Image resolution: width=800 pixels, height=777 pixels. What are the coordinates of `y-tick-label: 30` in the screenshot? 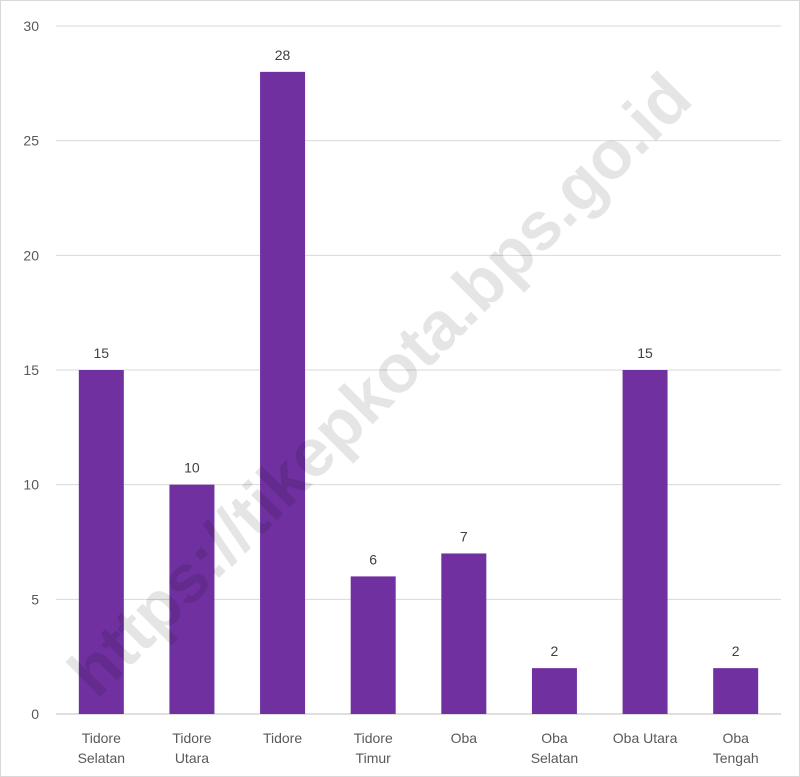 It's located at (31, 26).